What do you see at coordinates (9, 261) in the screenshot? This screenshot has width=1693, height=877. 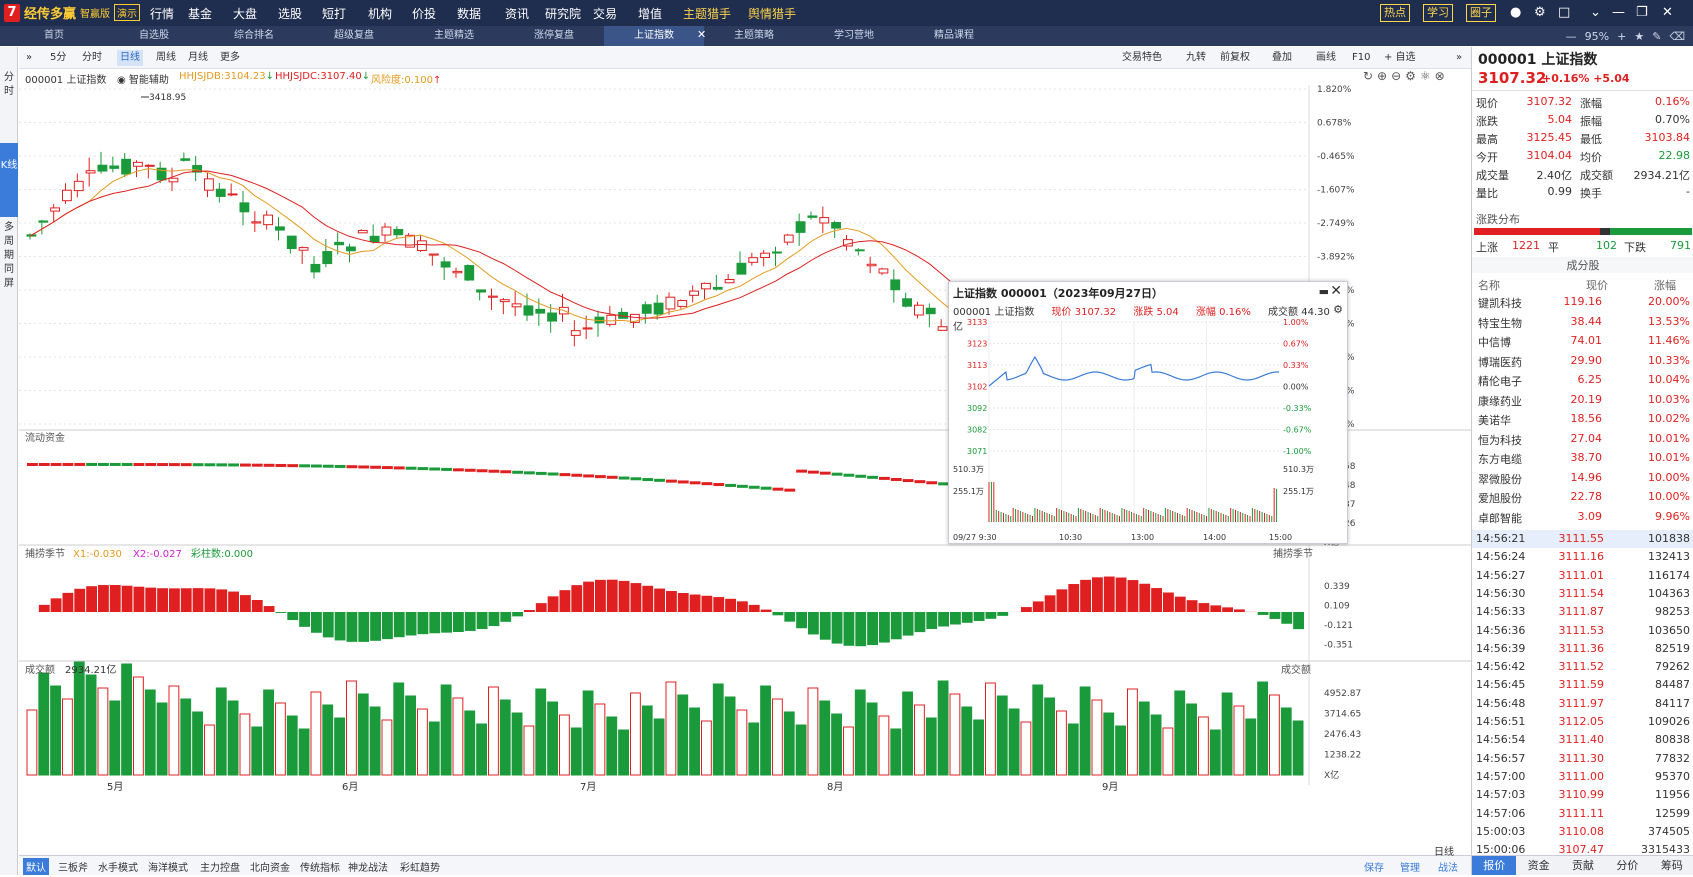 I see `leftbar-item-multi: 多周期同屏` at bounding box center [9, 261].